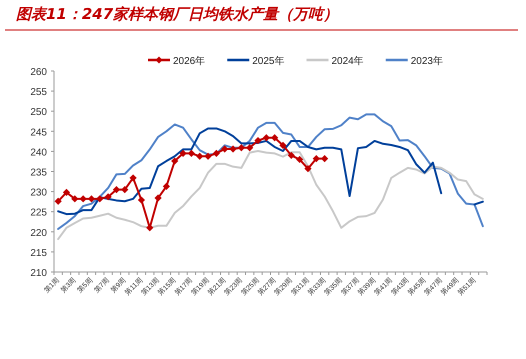 The image size is (526, 359). I want to click on y-tick-label: 235, so click(39, 173).